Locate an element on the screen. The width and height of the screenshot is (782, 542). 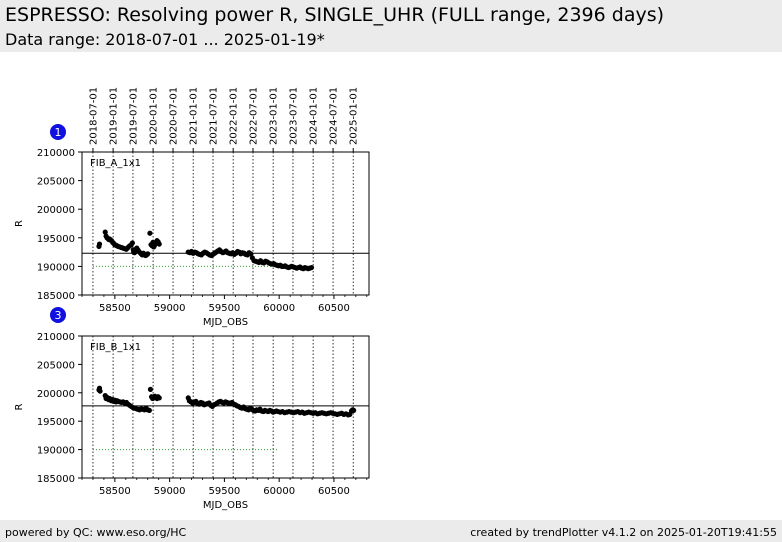
page-subtitle: Data range: 2018-07-01 ... 2025-01-19* is located at coordinates (165, 39).